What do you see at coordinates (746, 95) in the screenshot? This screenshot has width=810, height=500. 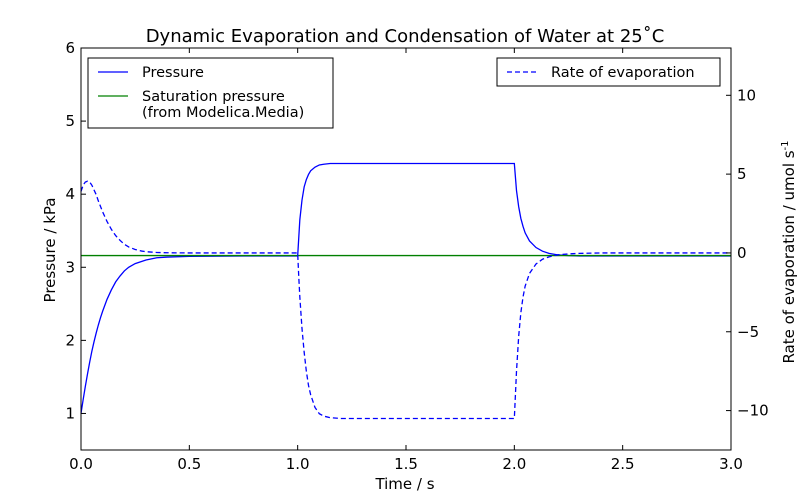 I see `y2-tick-label: 10` at bounding box center [746, 95].